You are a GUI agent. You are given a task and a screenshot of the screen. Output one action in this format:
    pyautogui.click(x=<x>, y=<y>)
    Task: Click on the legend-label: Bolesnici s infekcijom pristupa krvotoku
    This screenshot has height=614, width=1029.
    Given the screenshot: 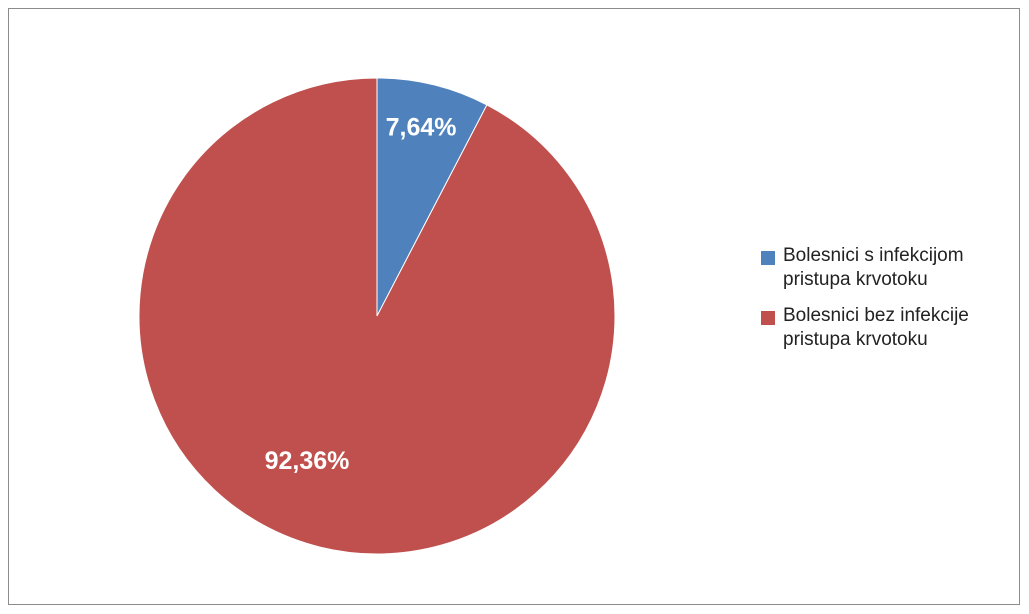 What is the action you would take?
    pyautogui.click(x=873, y=267)
    